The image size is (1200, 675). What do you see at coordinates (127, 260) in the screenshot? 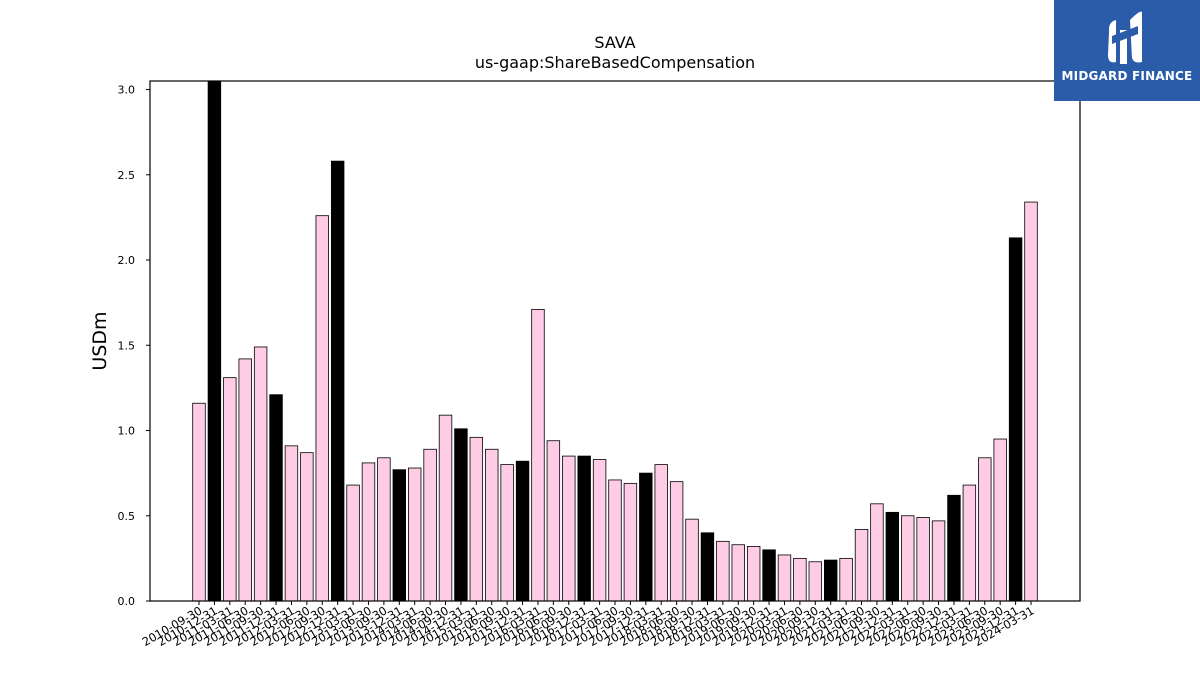
I see `y-tick-label: 2.0` at bounding box center [127, 260].